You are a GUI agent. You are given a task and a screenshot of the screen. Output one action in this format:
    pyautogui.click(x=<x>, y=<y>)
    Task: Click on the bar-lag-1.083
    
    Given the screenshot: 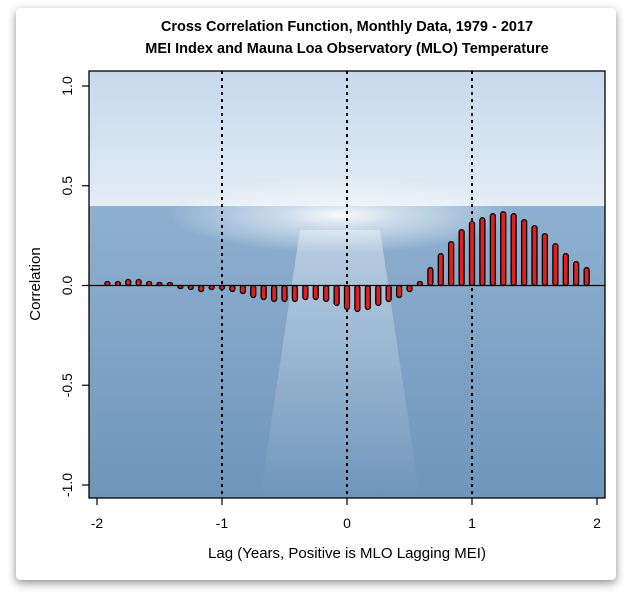 What is the action you would take?
    pyautogui.click(x=482, y=252)
    